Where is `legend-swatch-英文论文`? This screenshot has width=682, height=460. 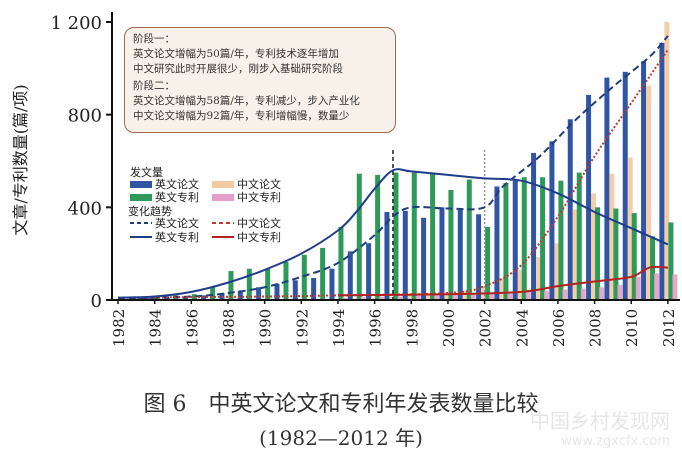
legend-swatch-英文论文 is located at coordinates (141, 184).